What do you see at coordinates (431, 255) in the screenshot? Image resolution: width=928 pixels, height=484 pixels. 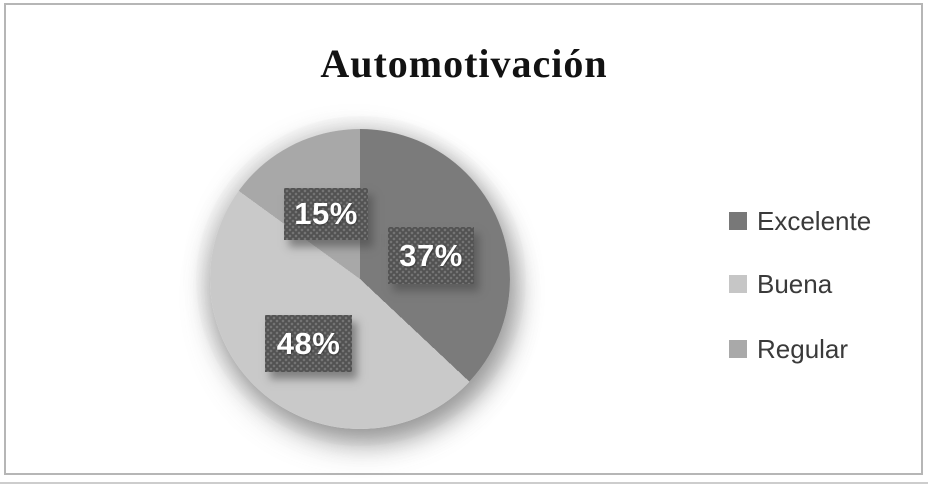 I see `pie-slice-label-excelente: 37%` at bounding box center [431, 255].